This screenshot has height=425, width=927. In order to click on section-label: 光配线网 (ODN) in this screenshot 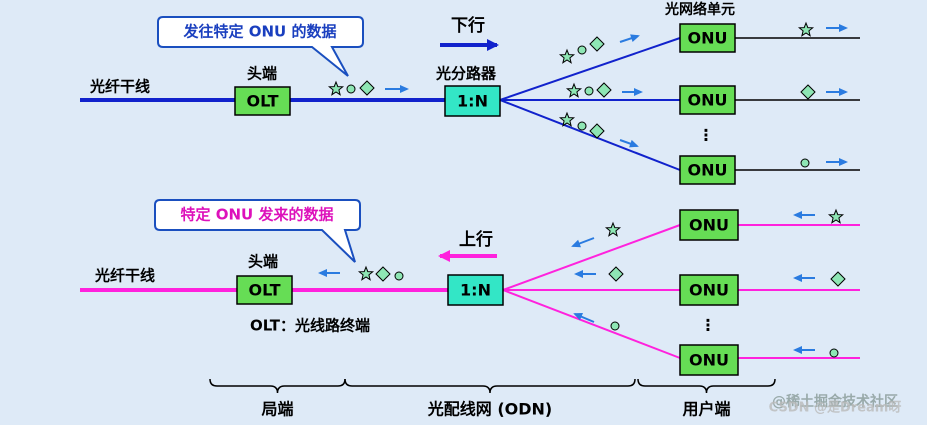, I will do `click(489, 409)`.